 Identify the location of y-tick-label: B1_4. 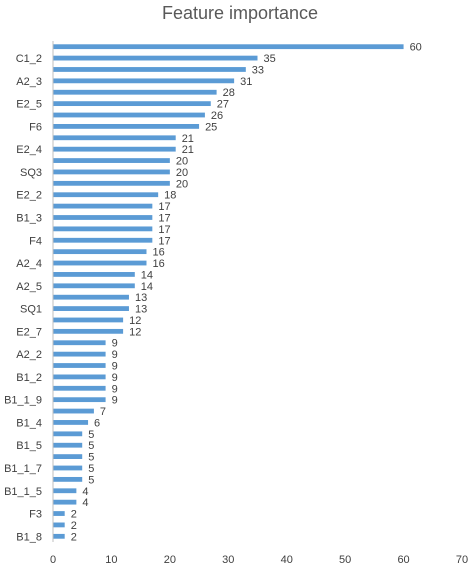
(29, 423).